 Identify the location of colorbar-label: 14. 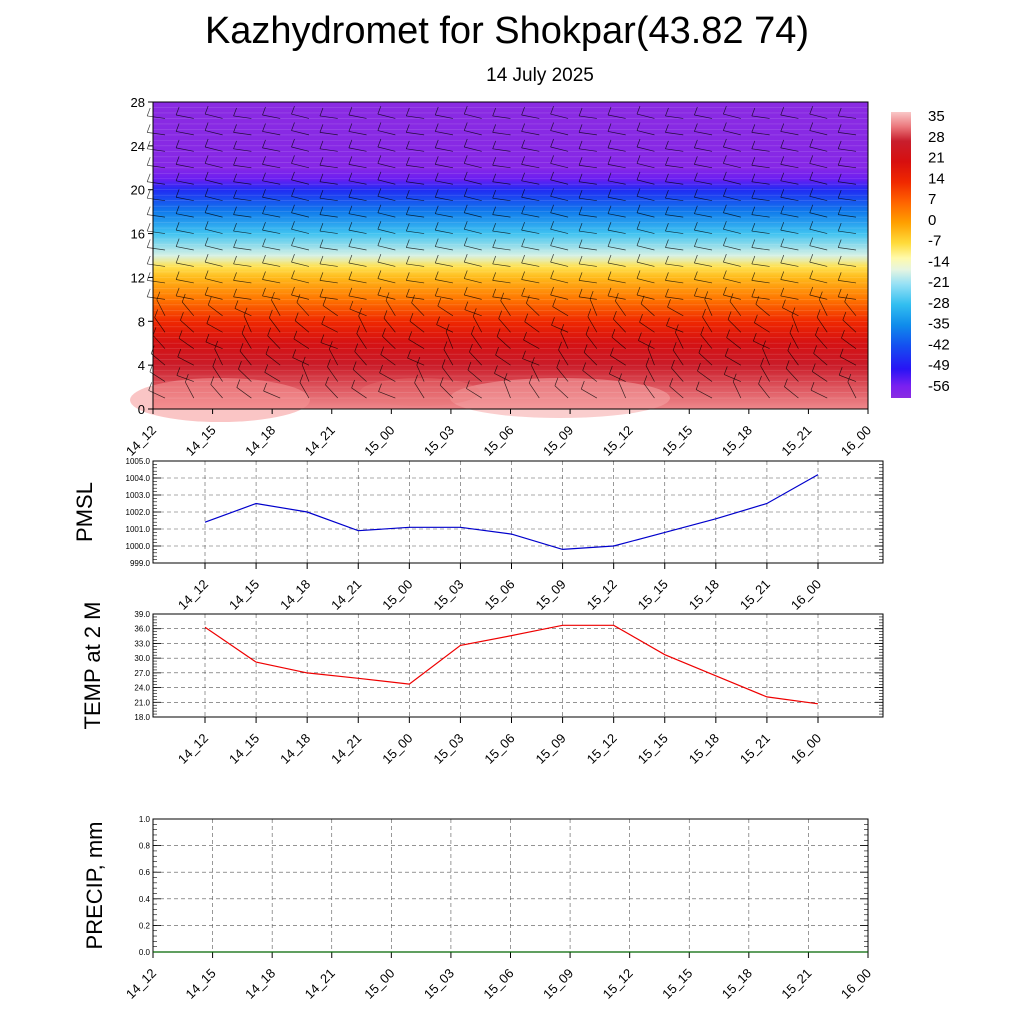
(936, 178).